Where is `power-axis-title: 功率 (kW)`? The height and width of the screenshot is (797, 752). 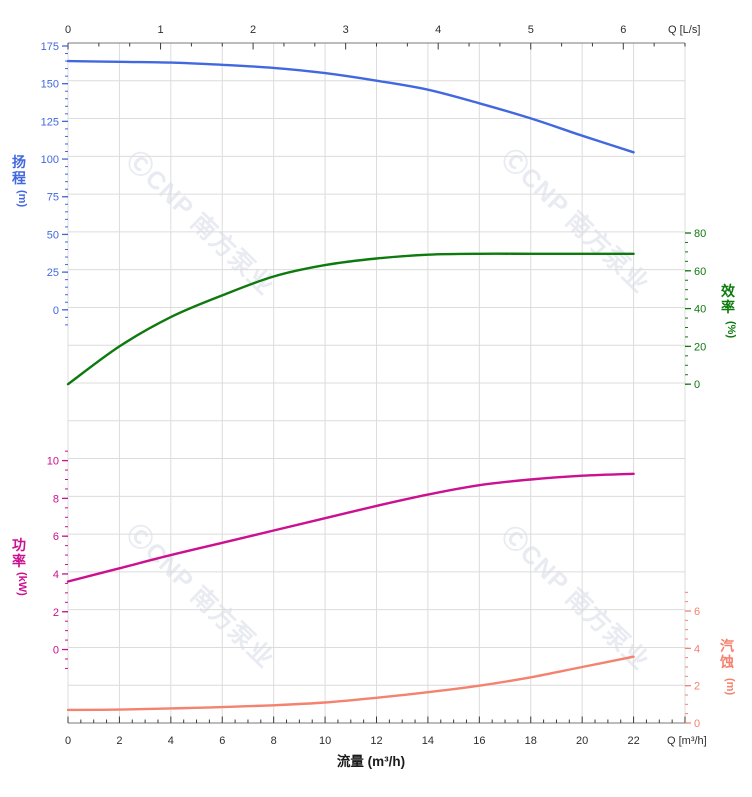
power-axis-title: 功率 (kW) is located at coordinates (20, 566).